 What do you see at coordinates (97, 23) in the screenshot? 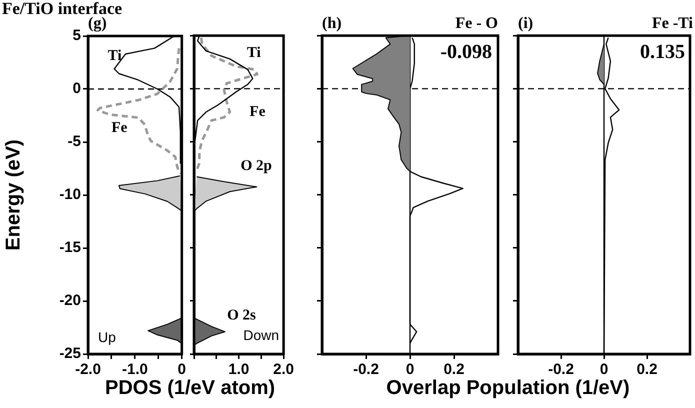
I see `chart-subtitle: (g)` at bounding box center [97, 23].